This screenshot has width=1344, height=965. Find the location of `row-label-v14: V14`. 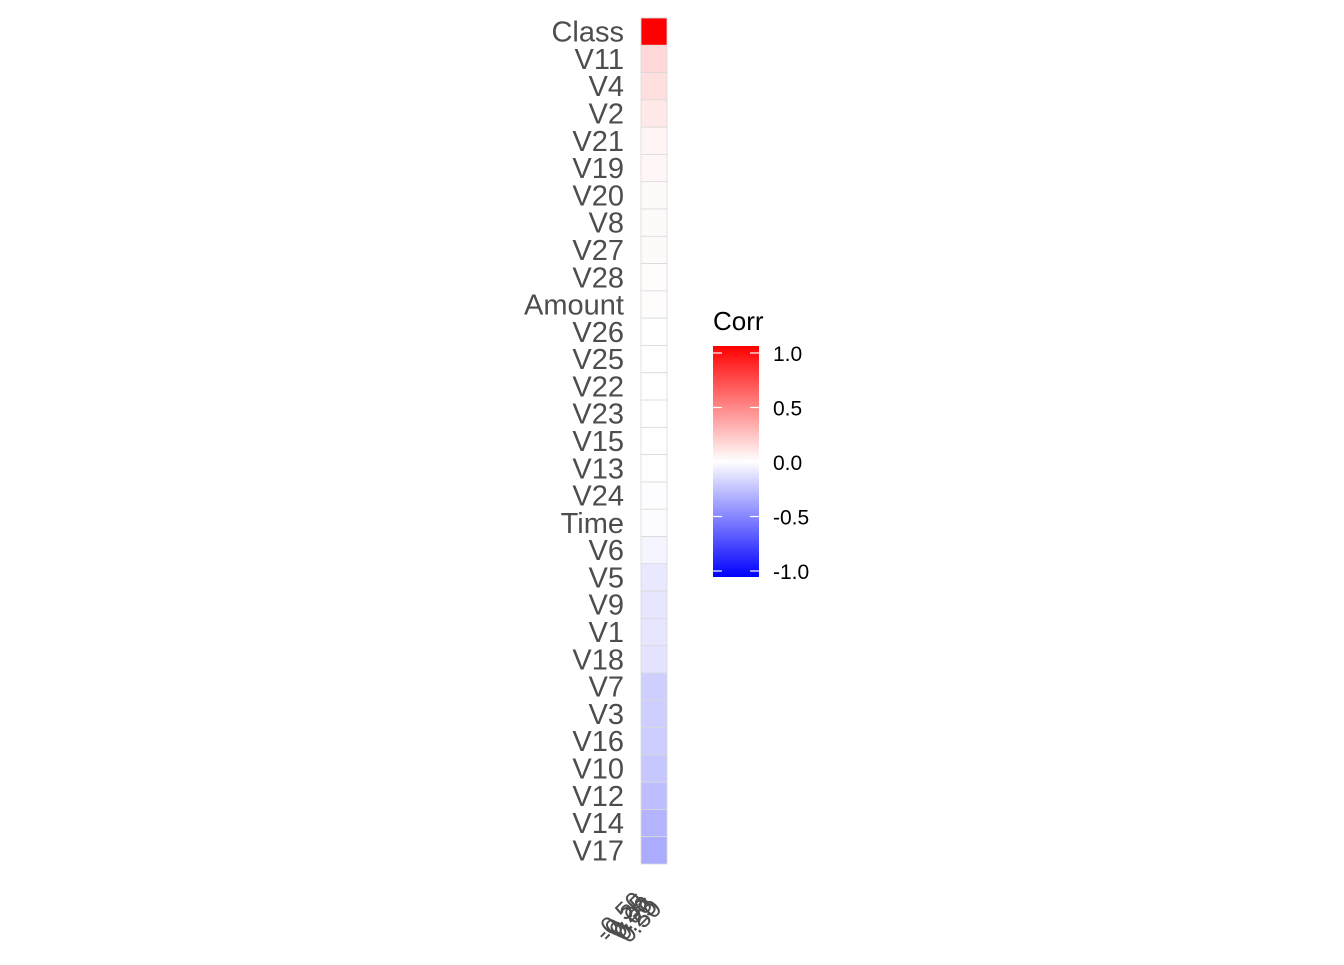

row-label-v14: V14 is located at coordinates (598, 824).